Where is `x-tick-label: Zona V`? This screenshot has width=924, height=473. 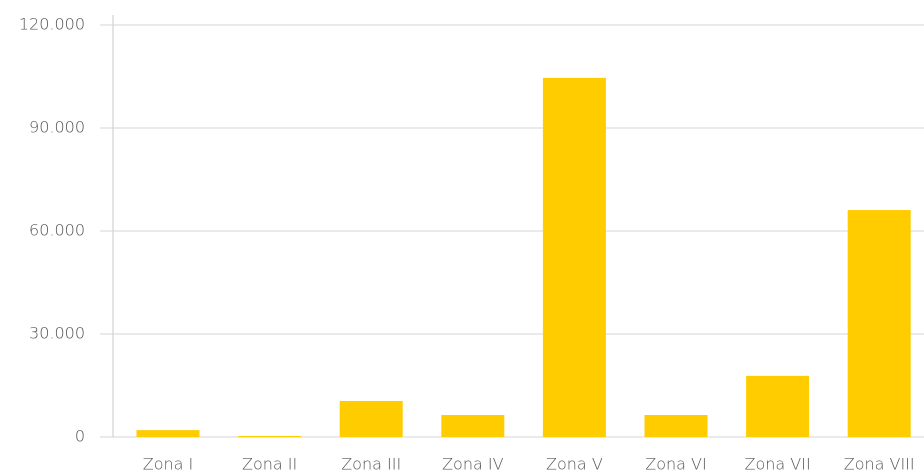
x-tick-label: Zona V is located at coordinates (574, 464).